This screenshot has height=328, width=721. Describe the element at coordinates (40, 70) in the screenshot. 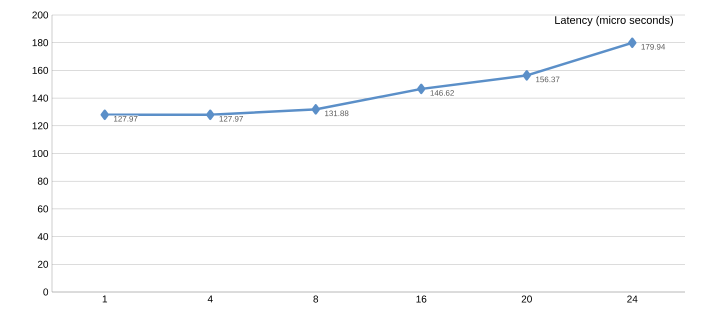

I see `y-tick-label: 160` at that location.